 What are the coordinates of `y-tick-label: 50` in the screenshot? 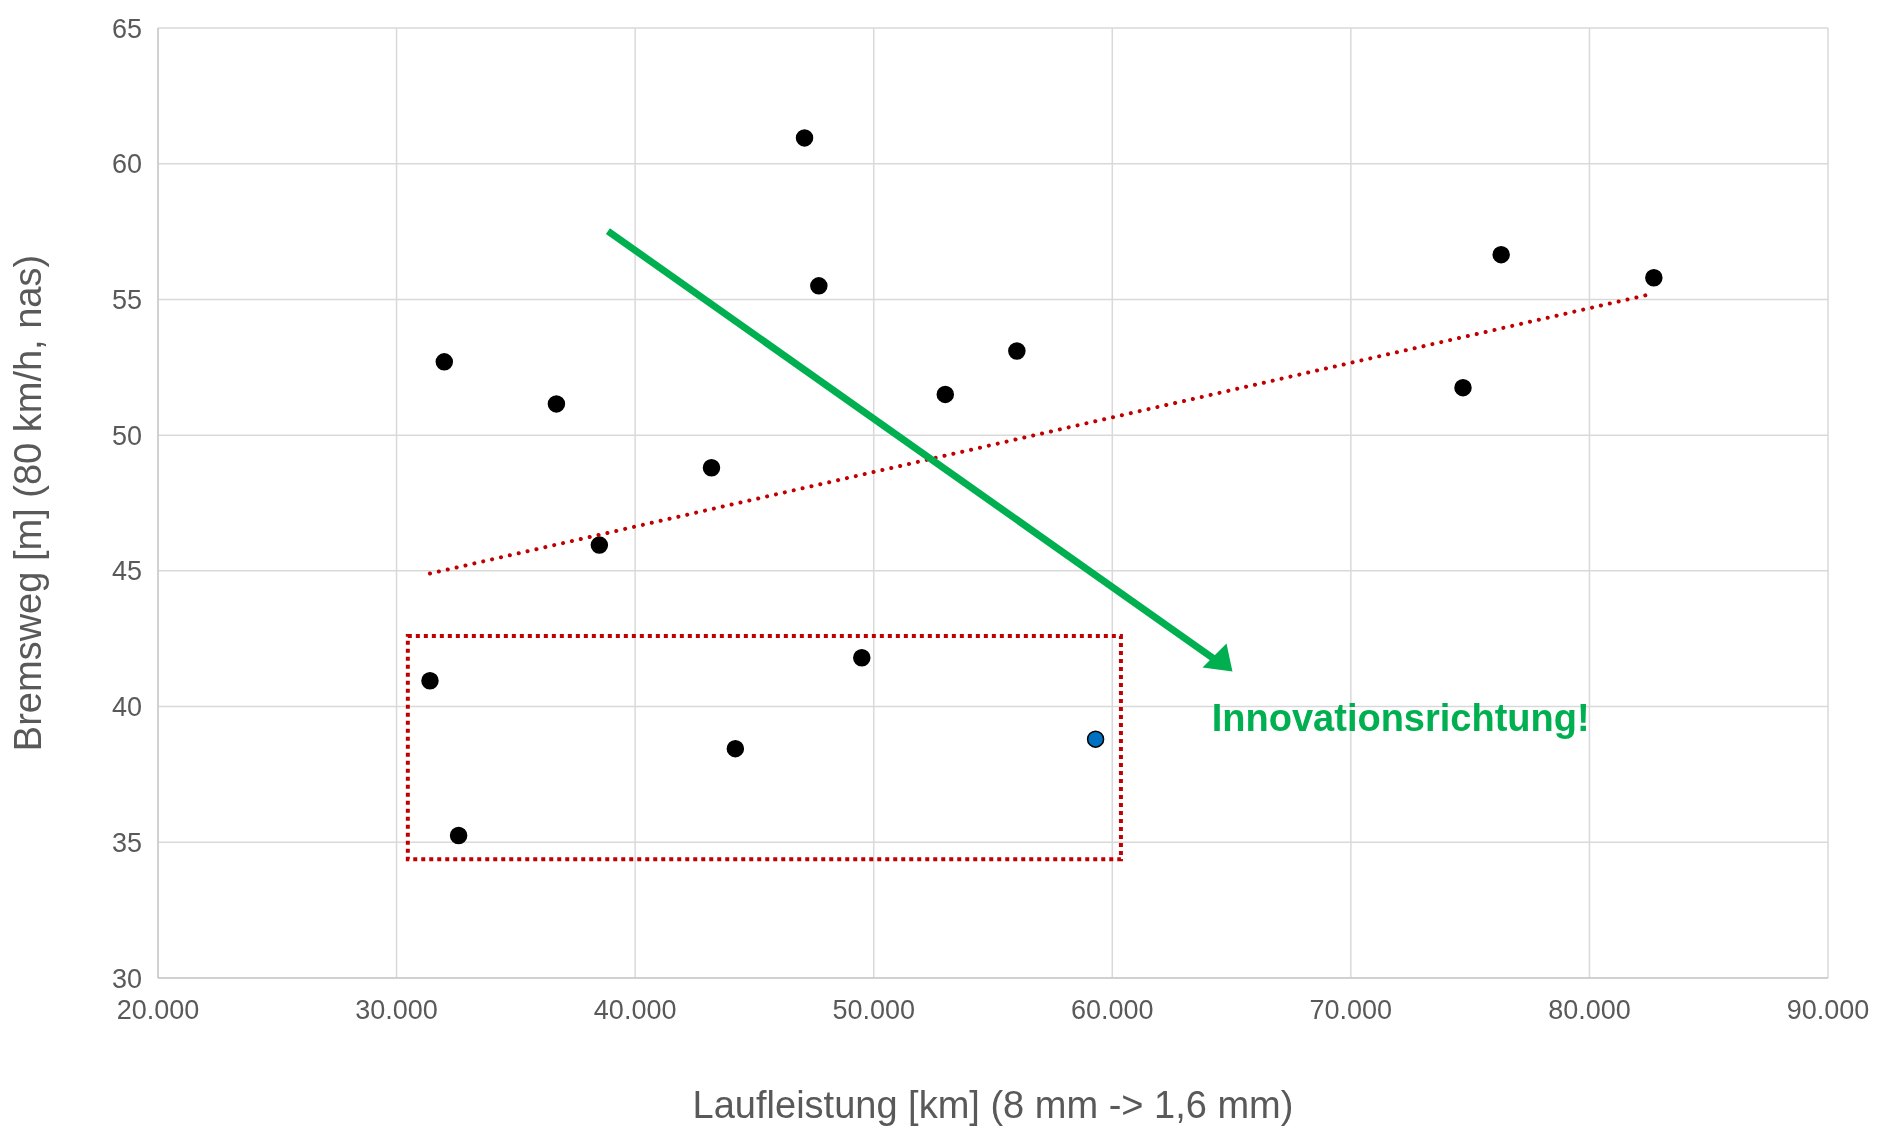 It's located at (126, 435).